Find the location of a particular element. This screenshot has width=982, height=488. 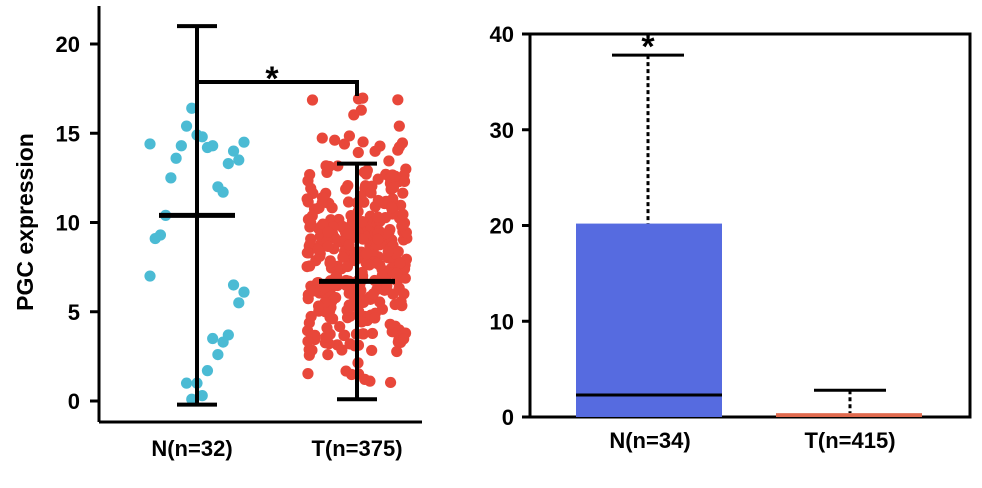

y-ticks: 0 10 20 30 40 is located at coordinates (510, 226).